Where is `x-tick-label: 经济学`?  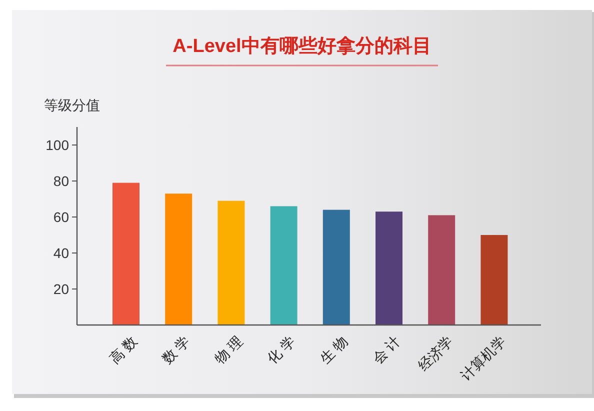 x-tick-label: 经济学 is located at coordinates (435, 353).